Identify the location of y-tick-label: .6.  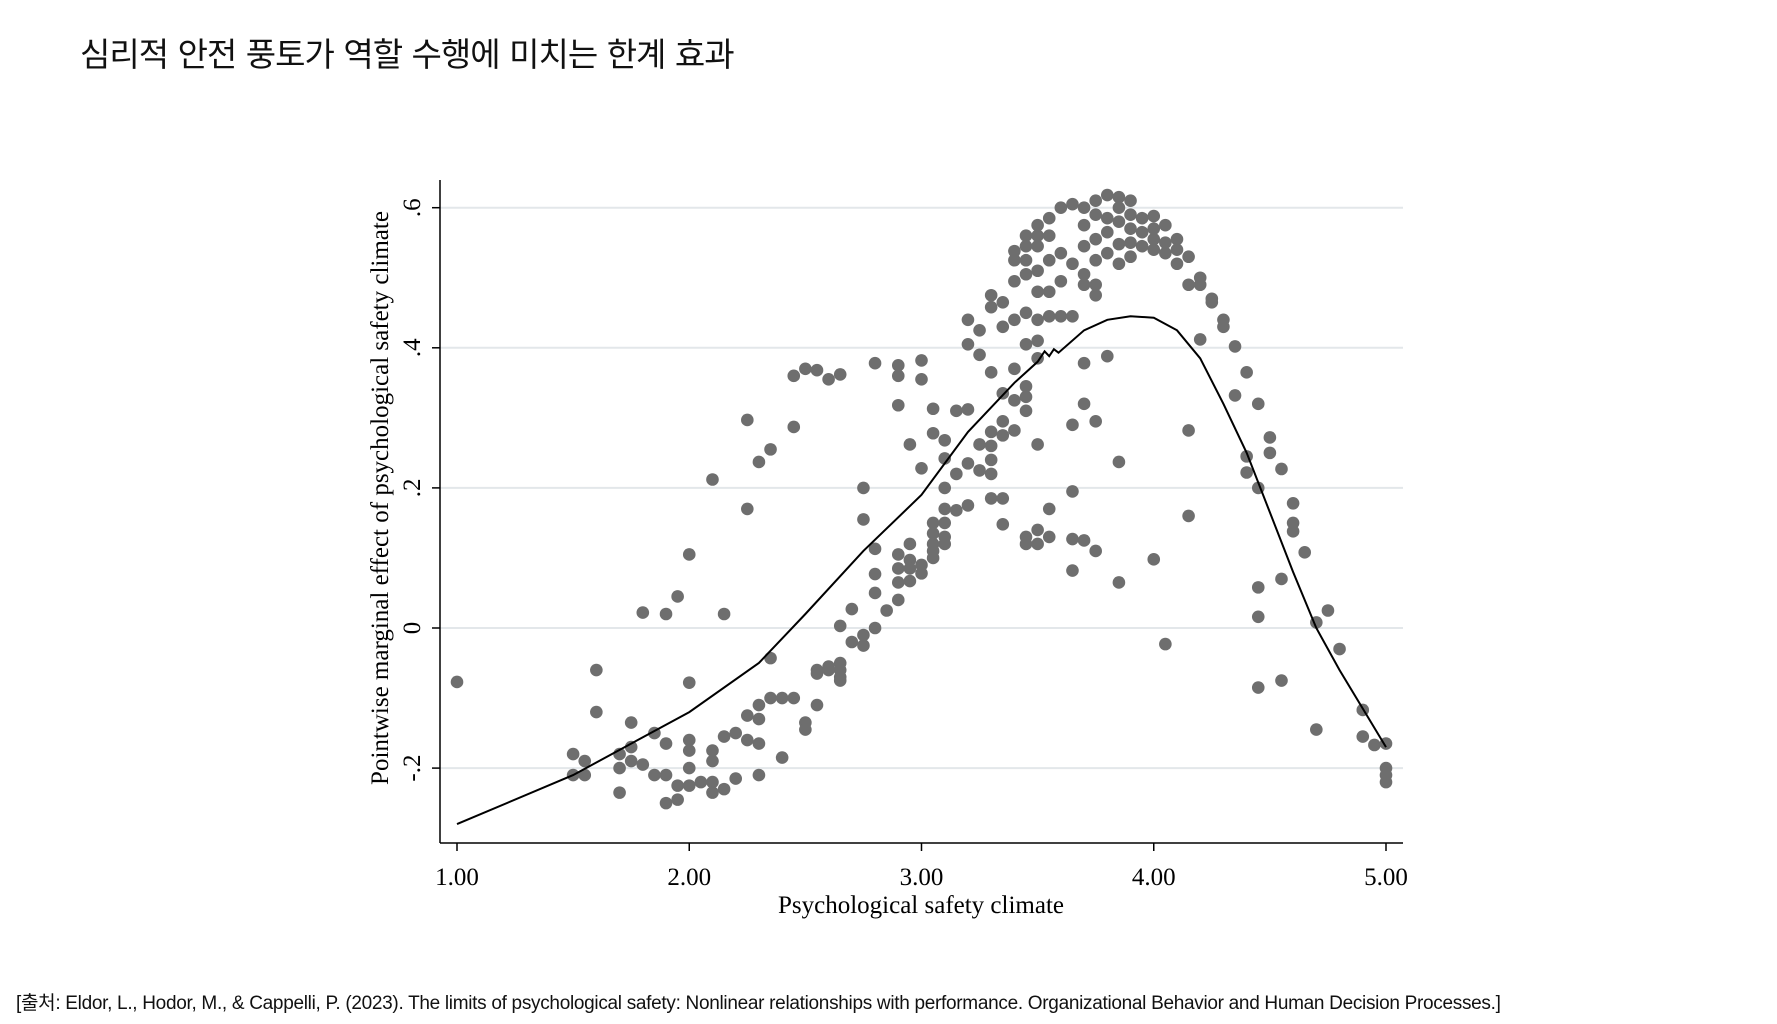
(412, 207).